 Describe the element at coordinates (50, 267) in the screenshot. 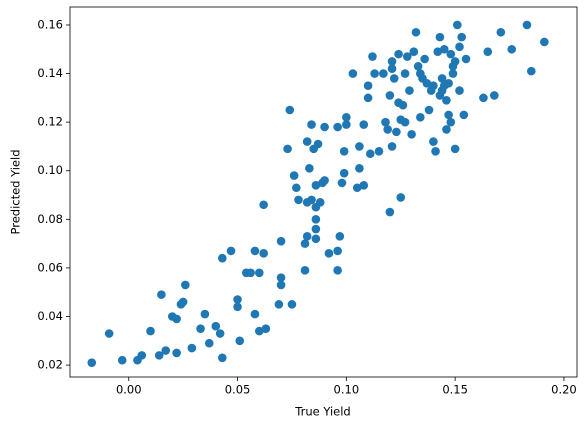

I see `y-tick-label: 0.06` at that location.